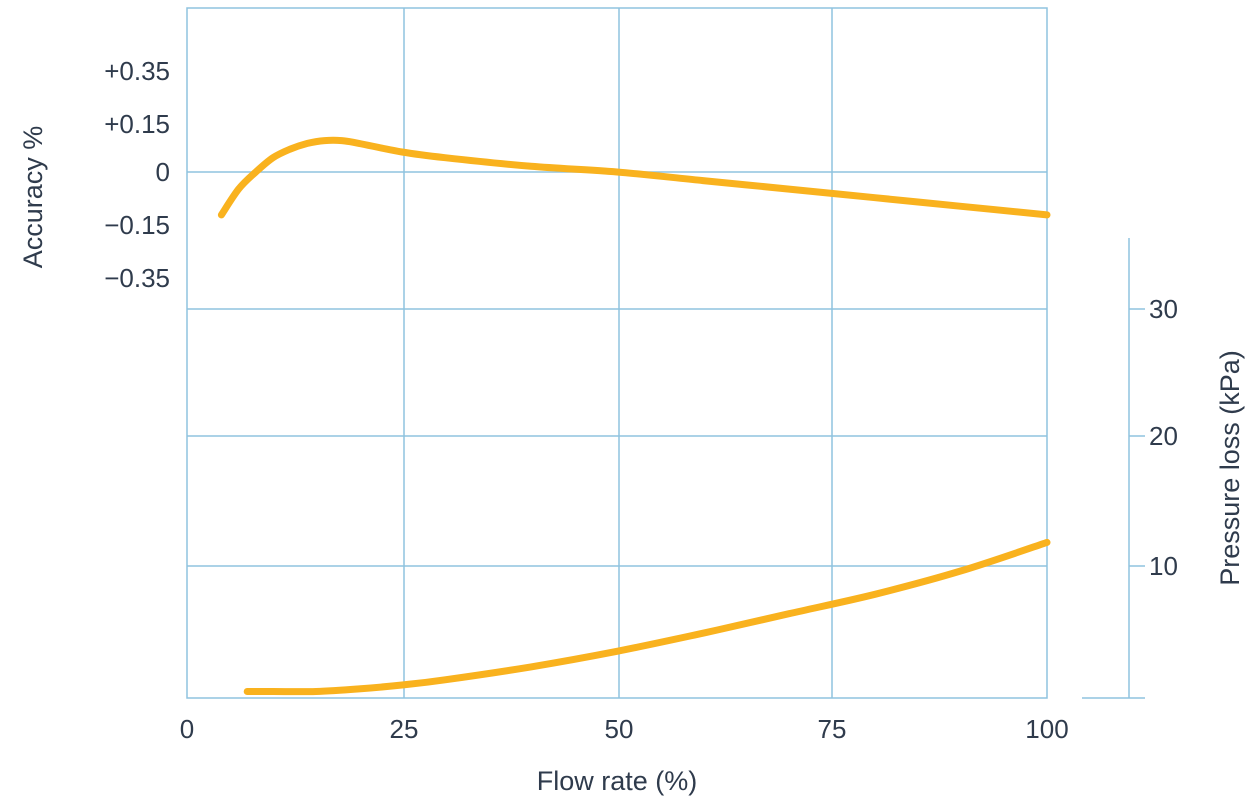 This screenshot has width=1254, height=806. Describe the element at coordinates (33, 197) in the screenshot. I see `left-axis-title: Accuracy %` at that location.